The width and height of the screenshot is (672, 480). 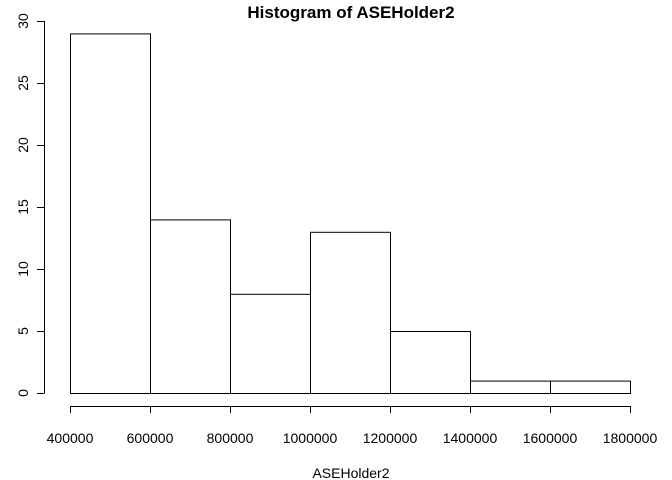 I want to click on x-tick-label: 1200000, so click(x=390, y=438).